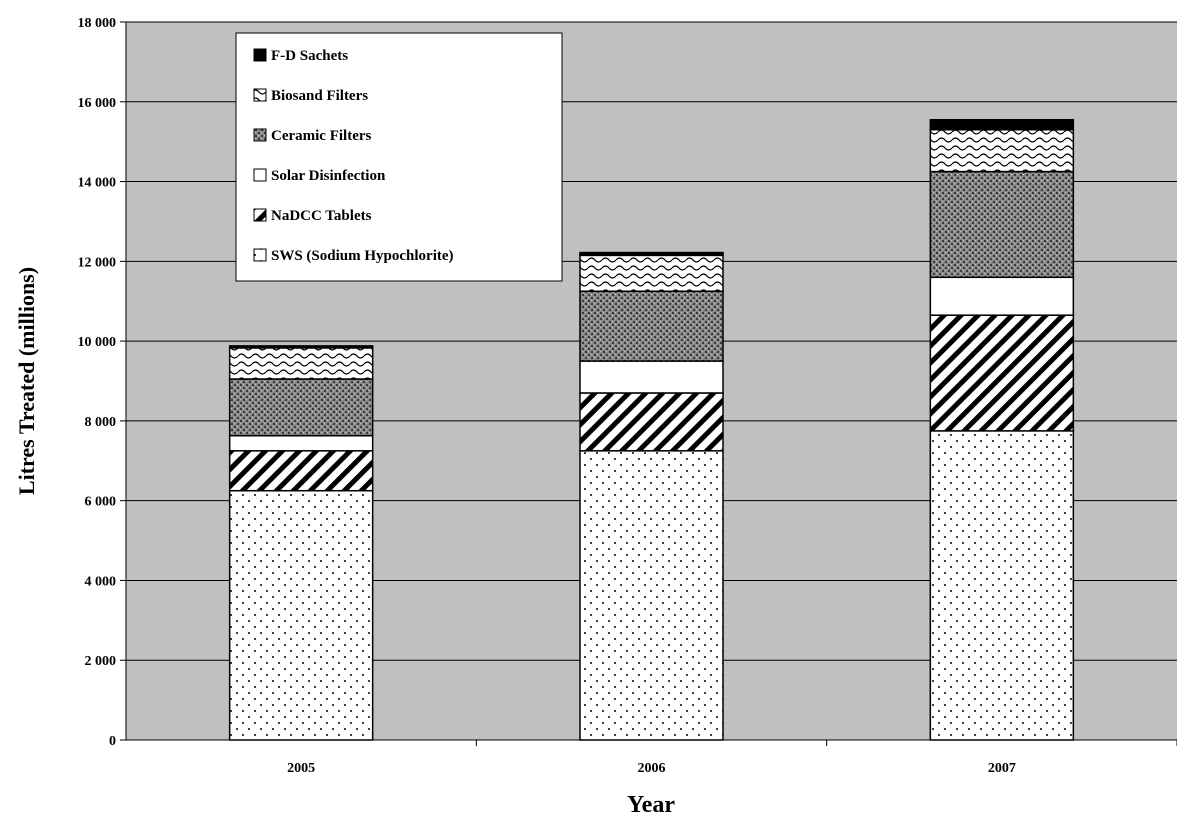 This screenshot has height=818, width=1177. I want to click on y-tick-label-1: 2 000, so click(101, 661).